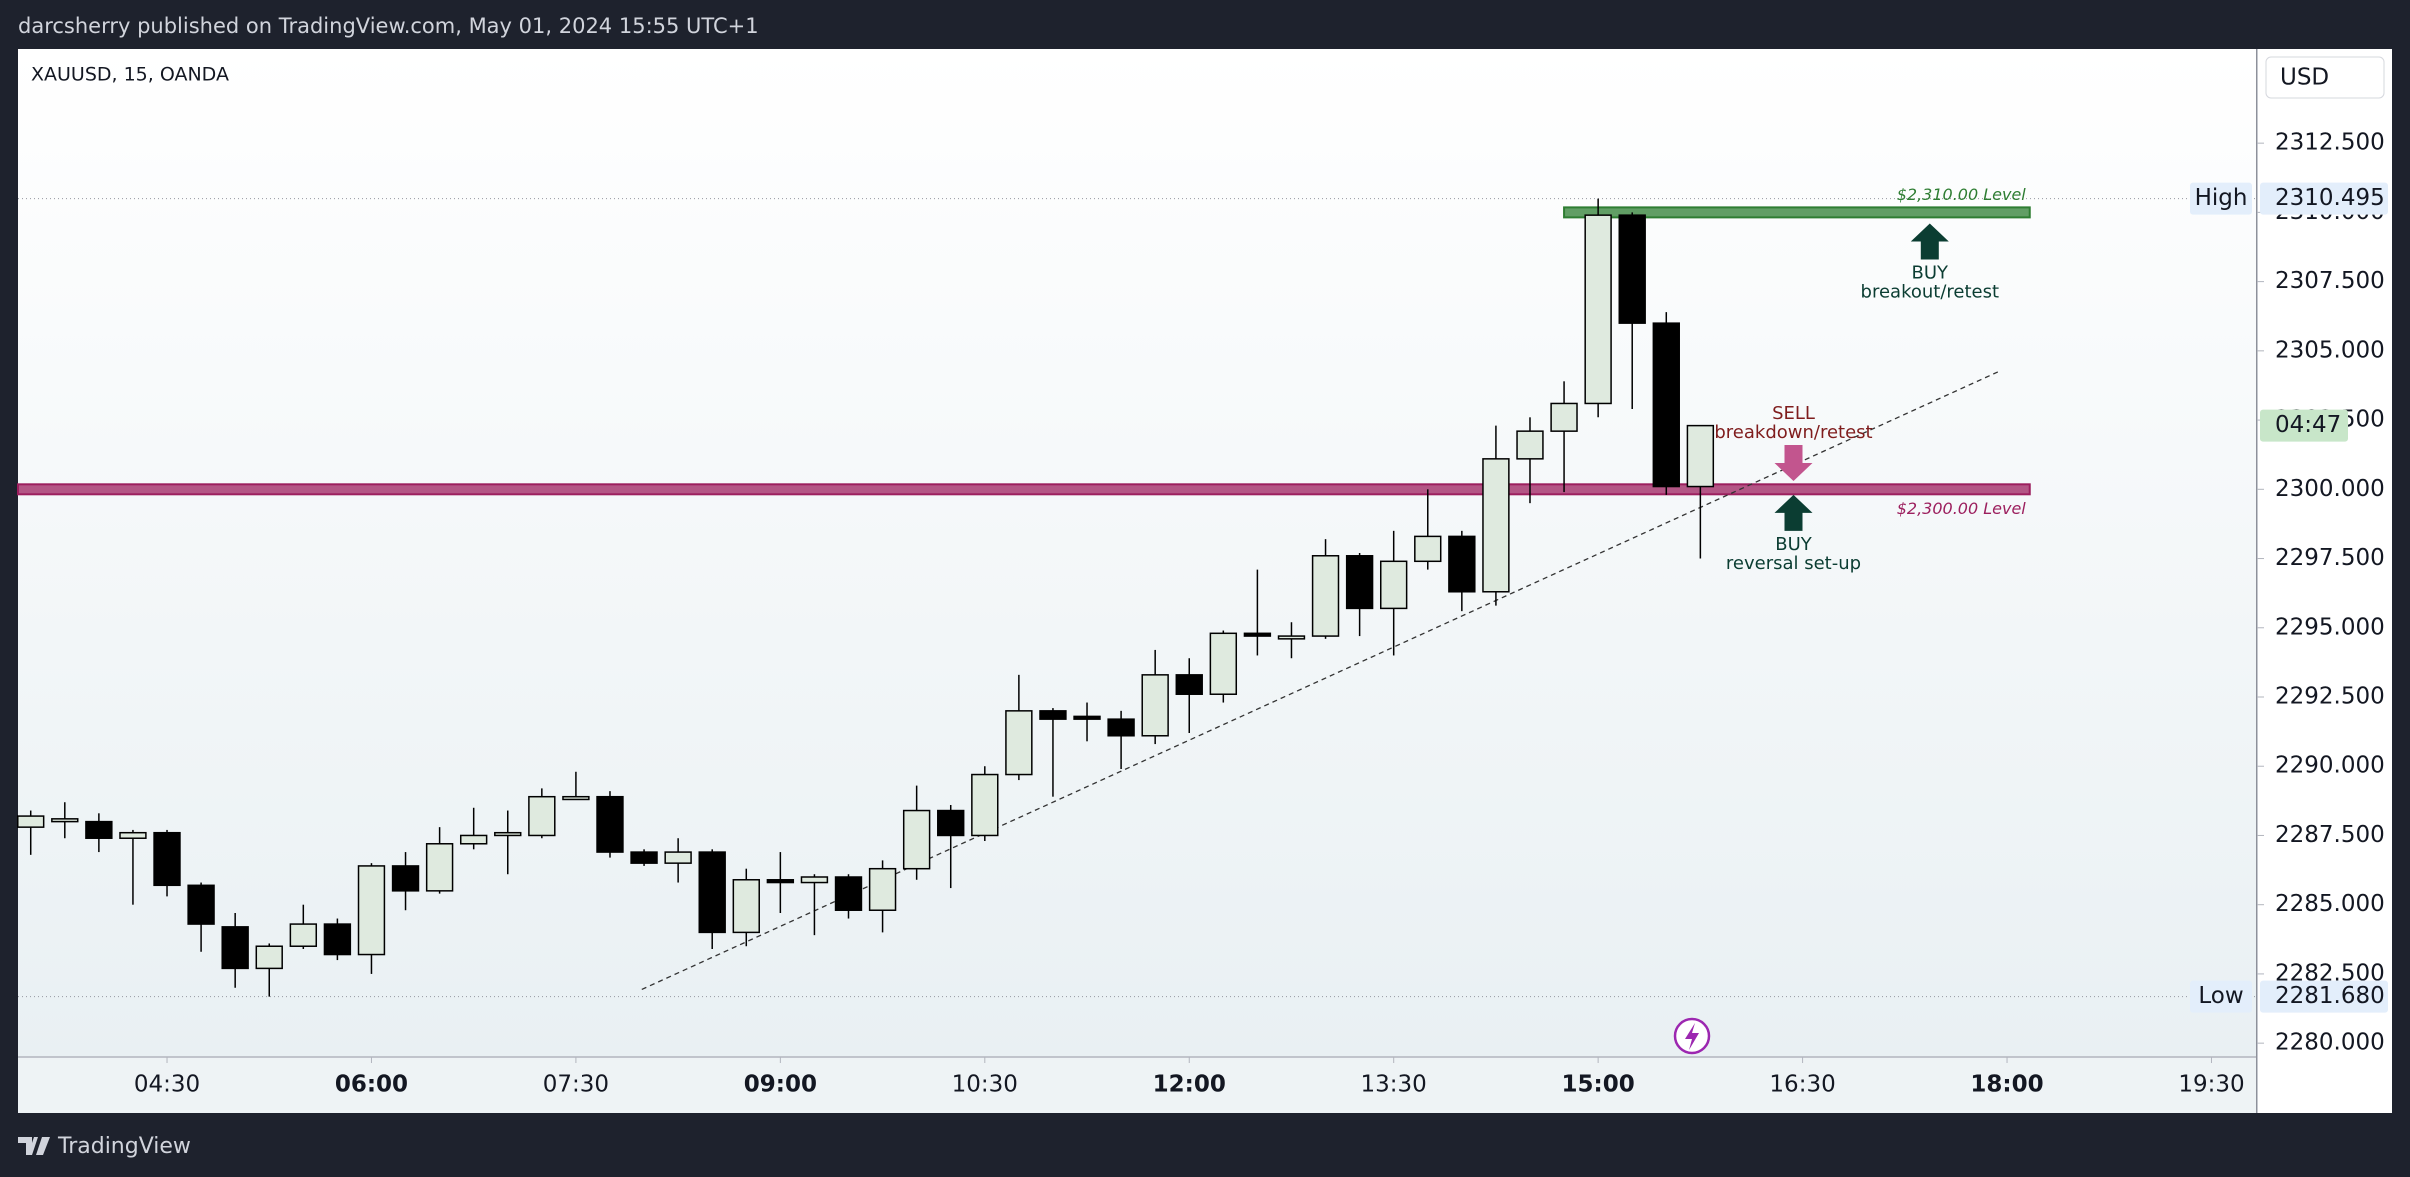 This screenshot has height=1177, width=2410. What do you see at coordinates (2330, 143) in the screenshot?
I see `y-tick-label: 2312.500` at bounding box center [2330, 143].